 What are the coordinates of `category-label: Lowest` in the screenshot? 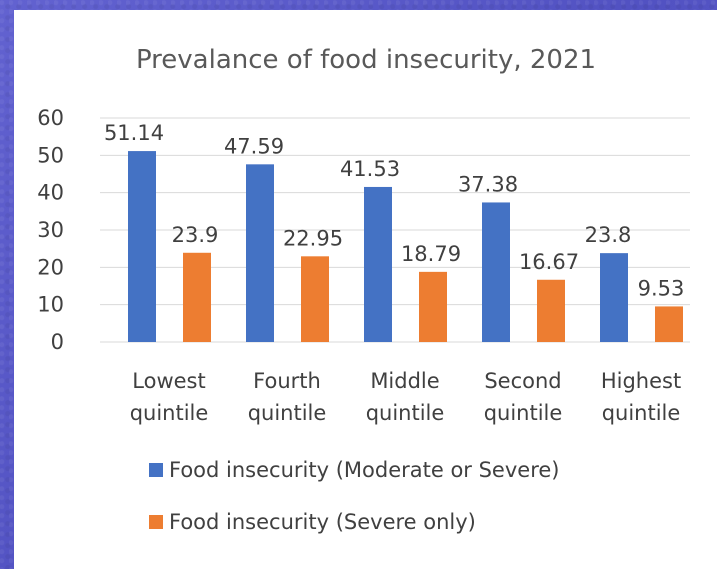 It's located at (168, 381).